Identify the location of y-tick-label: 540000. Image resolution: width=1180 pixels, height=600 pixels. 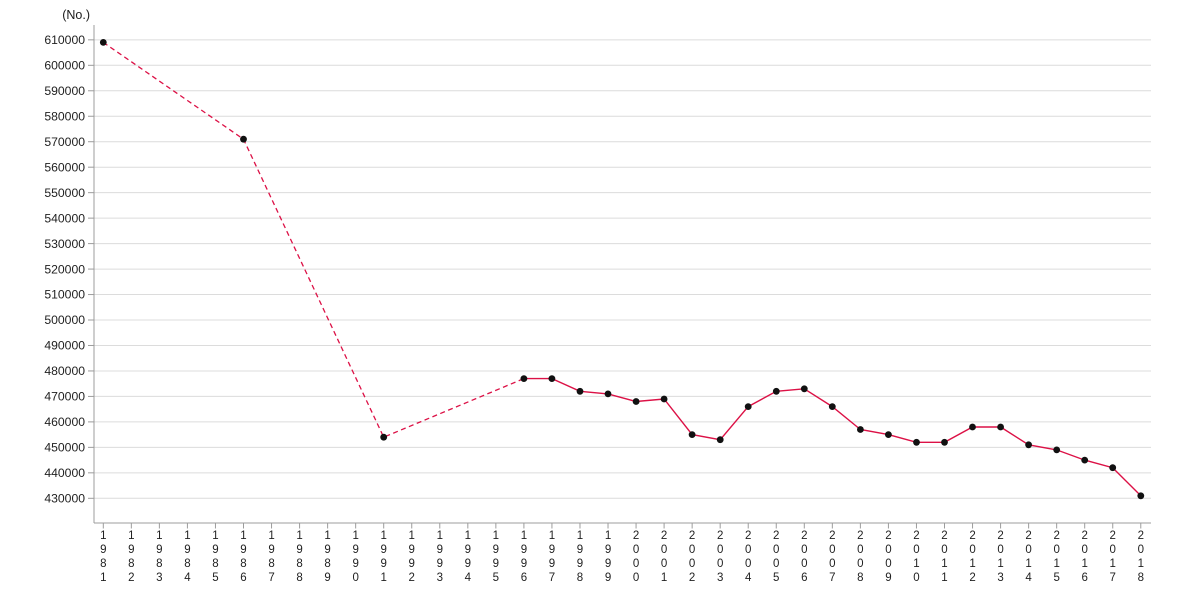
(64, 218).